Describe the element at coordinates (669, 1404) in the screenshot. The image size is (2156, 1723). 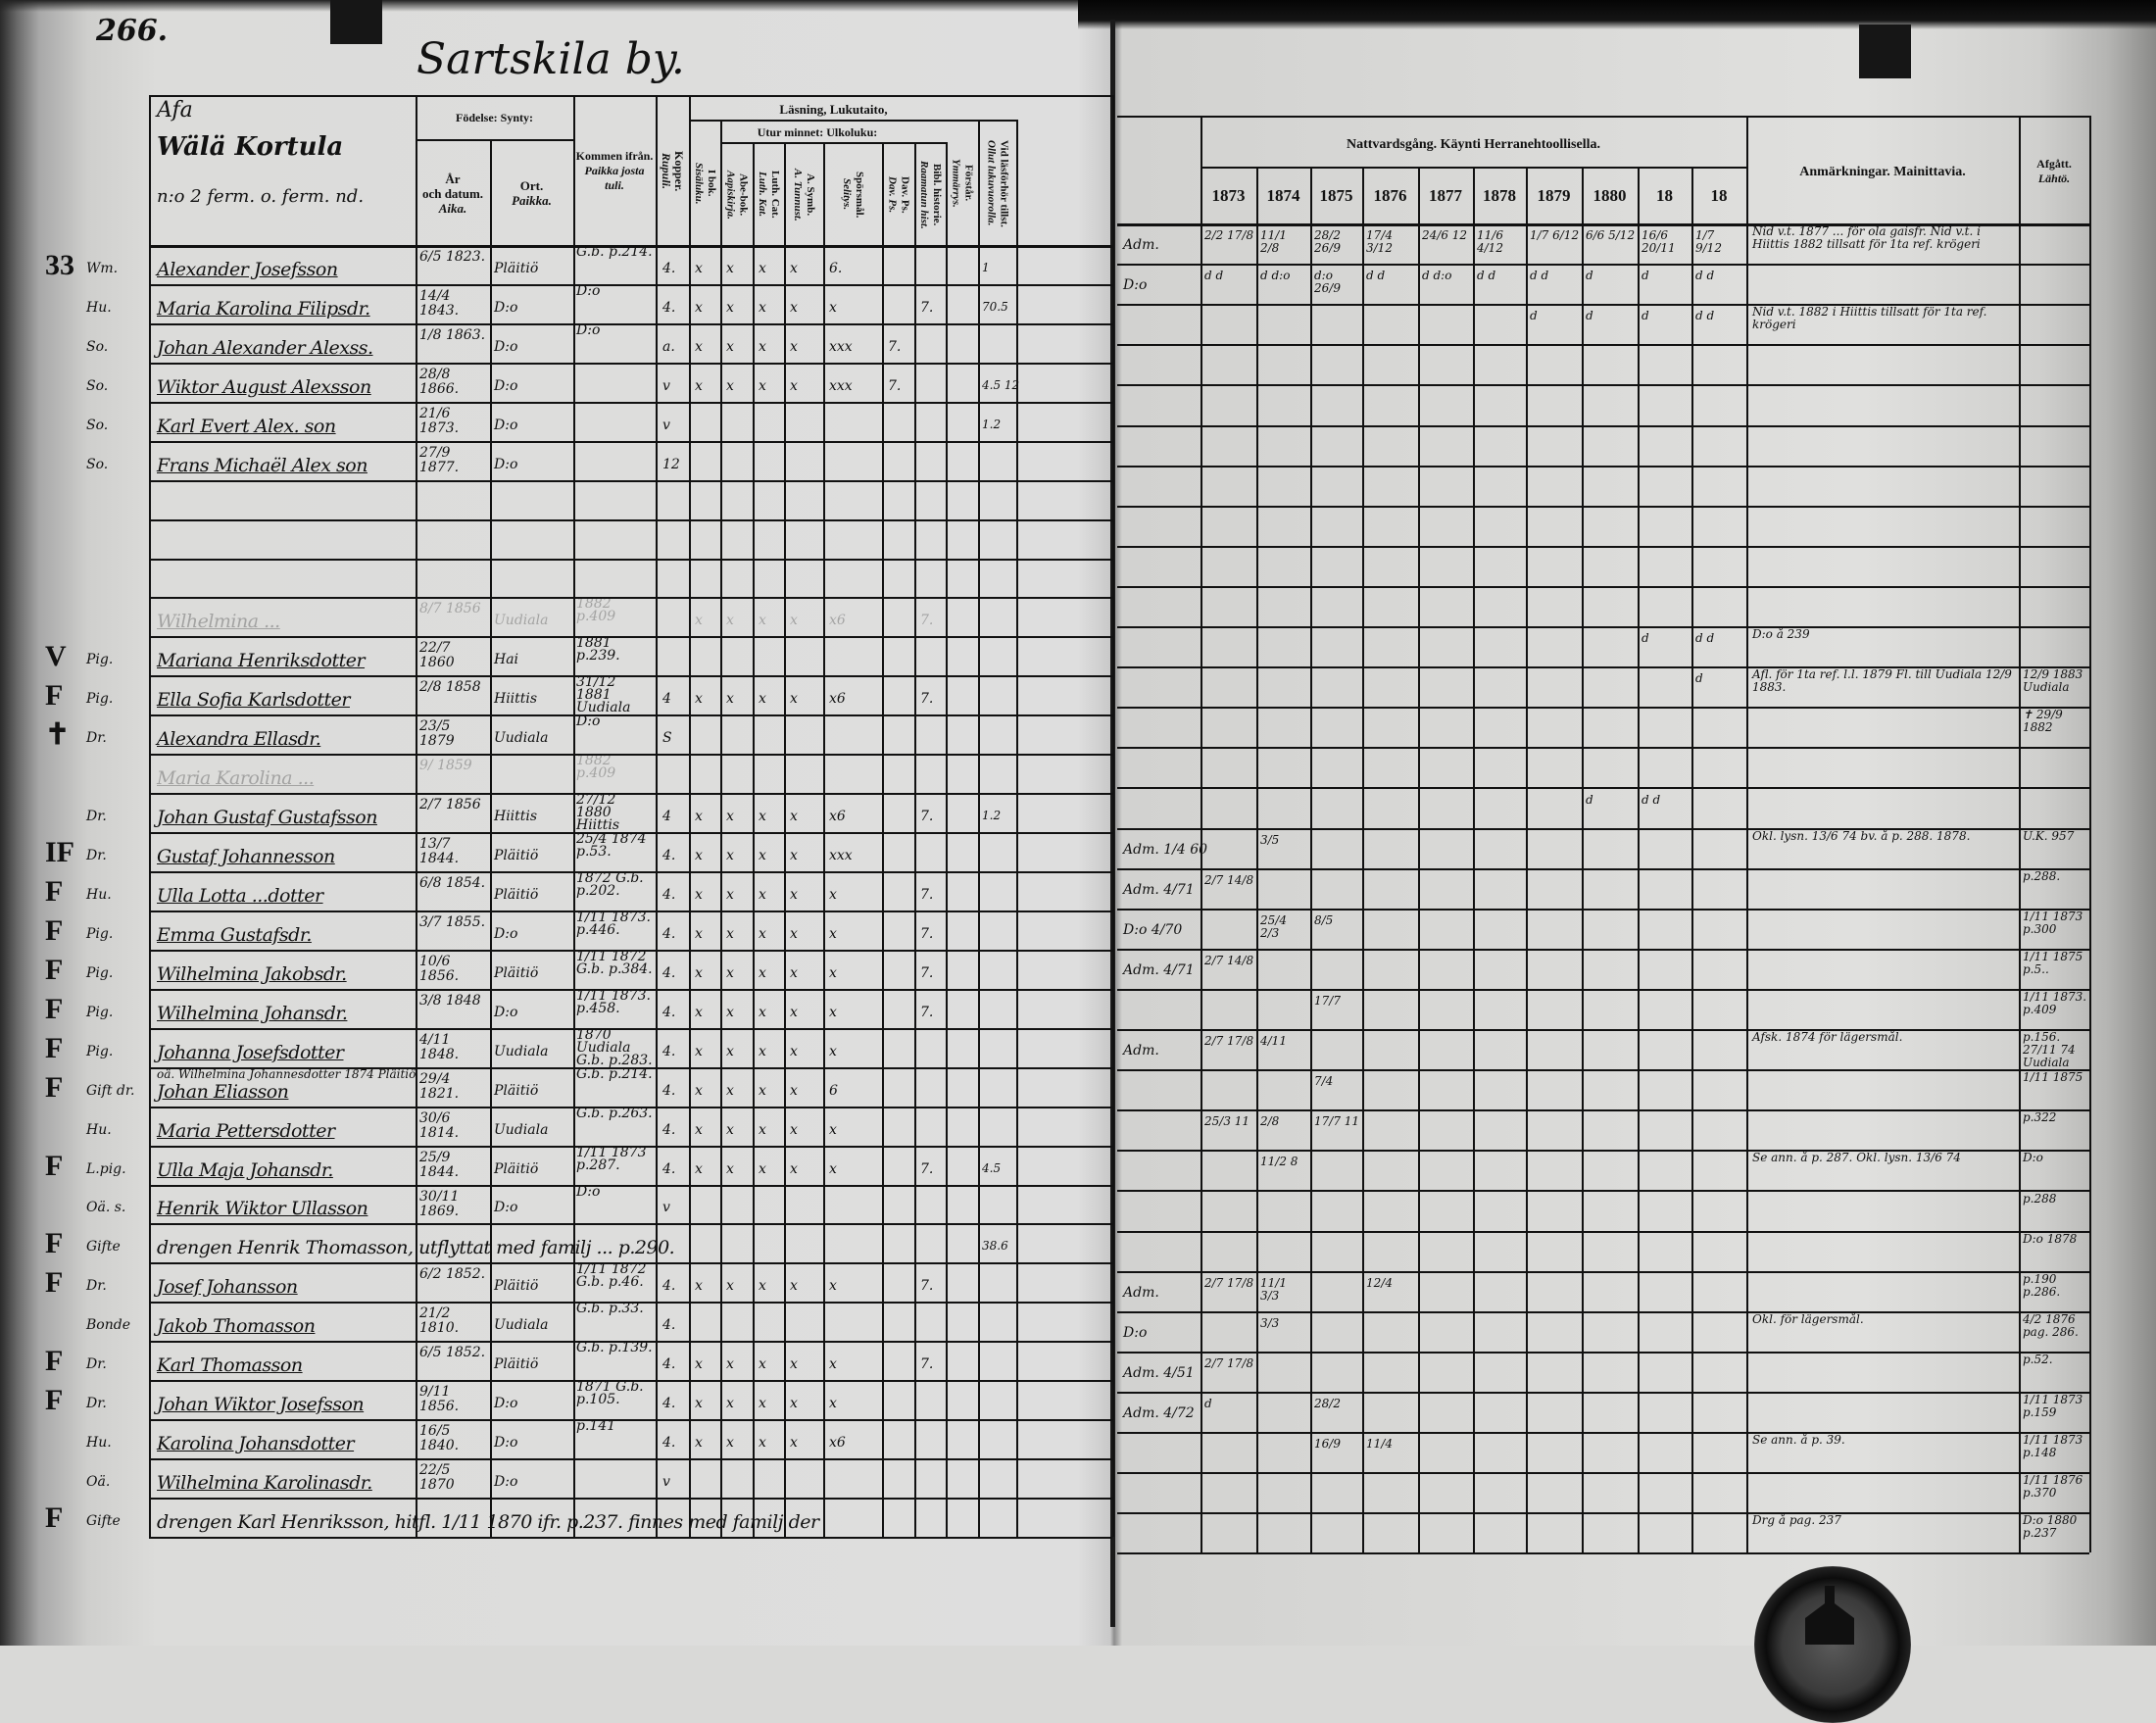
I see `smallpox-mark: 4.` at that location.